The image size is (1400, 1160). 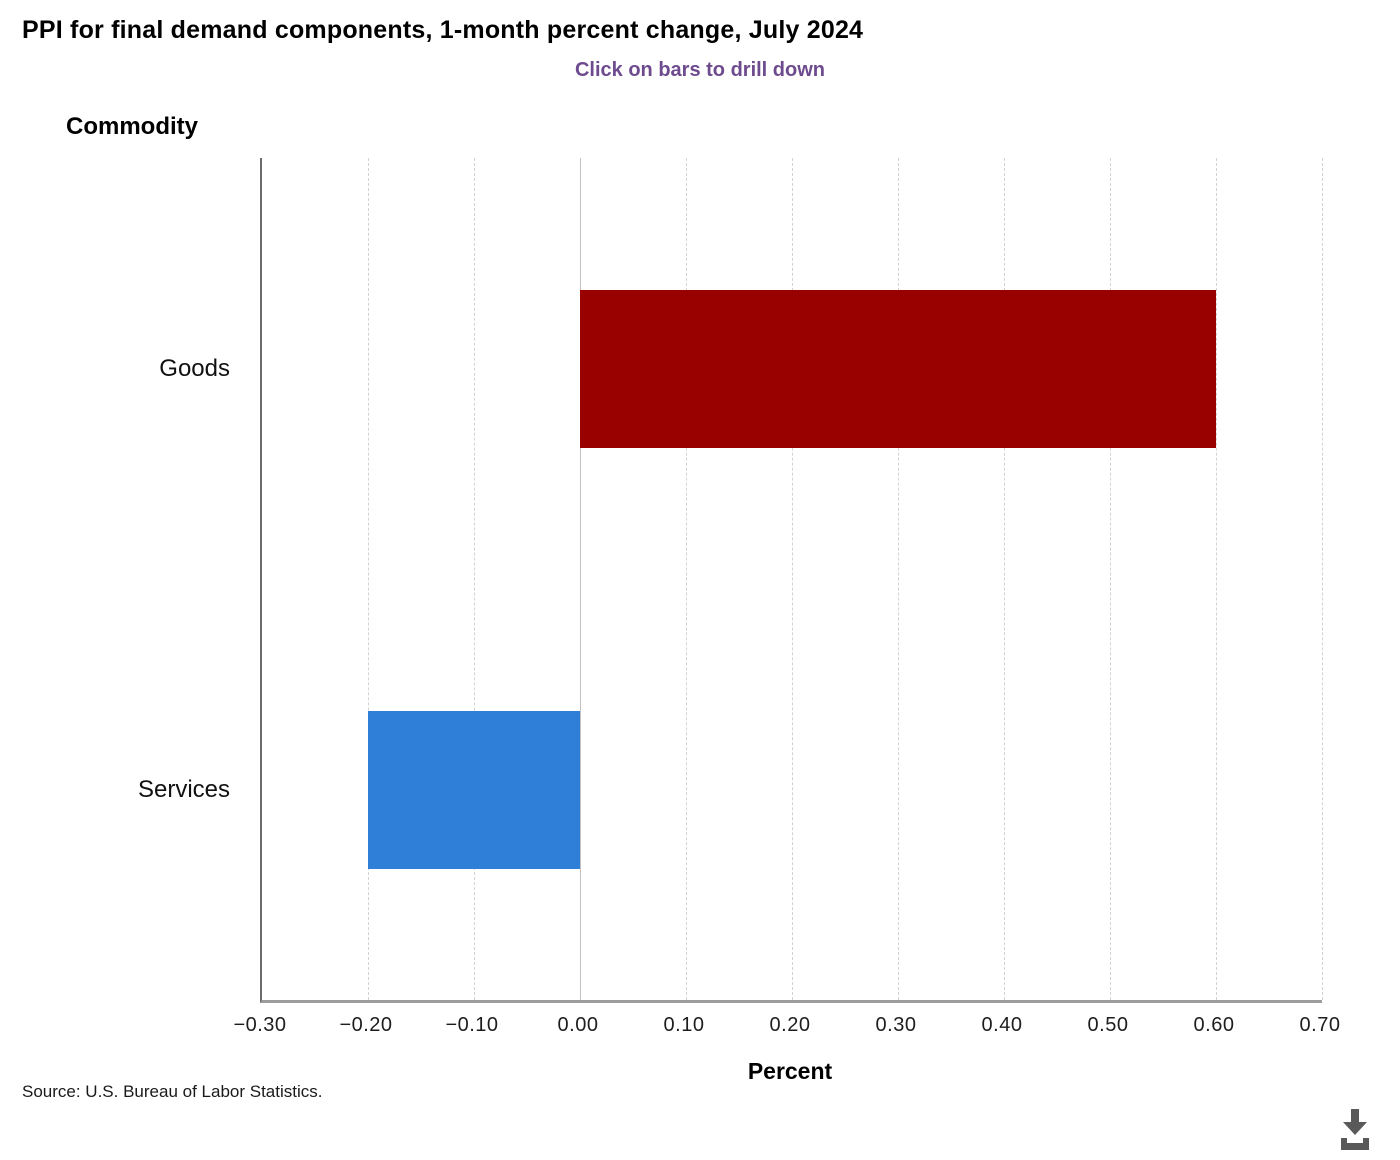 I want to click on x-tick-label: 0.70, so click(x=1320, y=1025).